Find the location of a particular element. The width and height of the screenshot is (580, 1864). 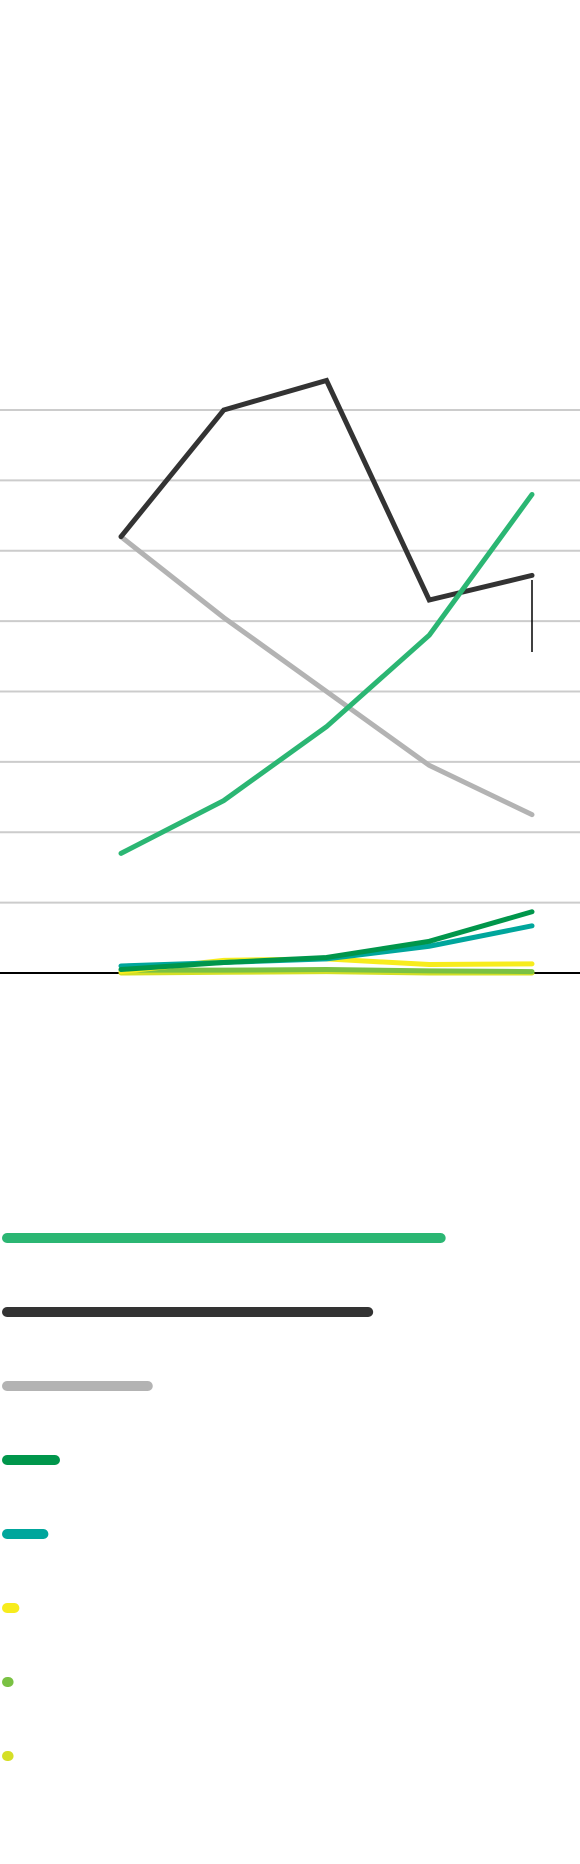

series-line-dark is located at coordinates (326, 490).